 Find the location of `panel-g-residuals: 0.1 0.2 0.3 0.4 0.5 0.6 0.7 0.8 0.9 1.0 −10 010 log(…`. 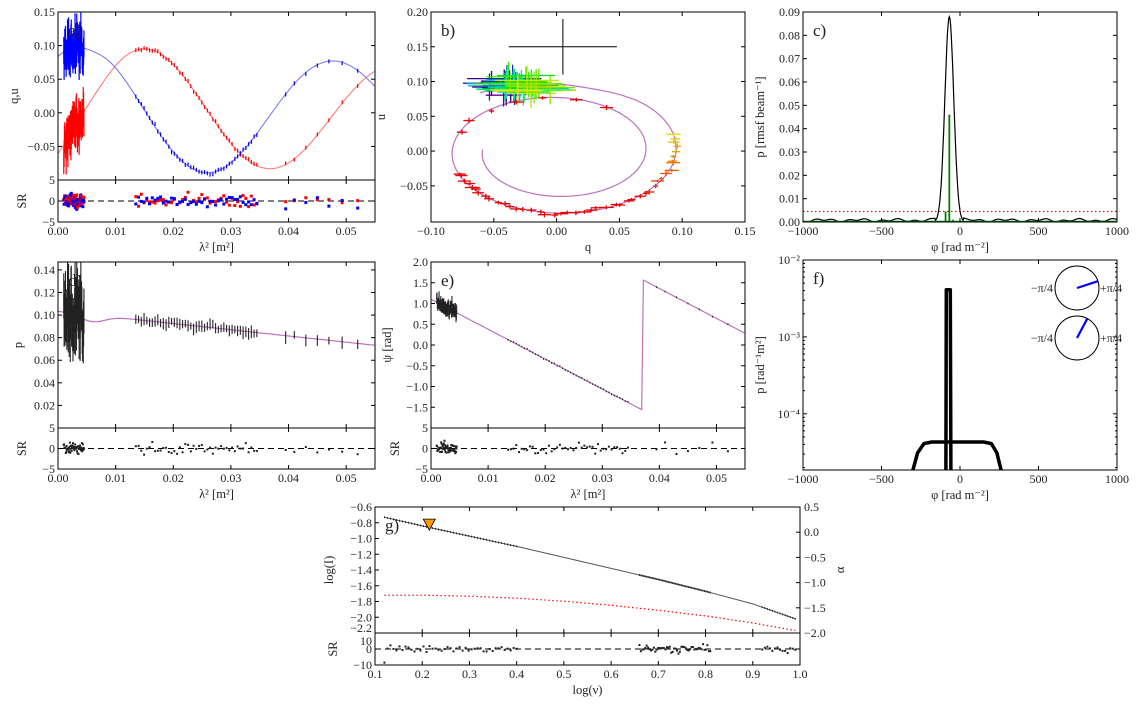

panel-g-residuals: 0.1 0.2 0.3 0.4 0.5 0.6 0.7 0.8 0.9 1.0 −10 010 log(… is located at coordinates (567, 664).